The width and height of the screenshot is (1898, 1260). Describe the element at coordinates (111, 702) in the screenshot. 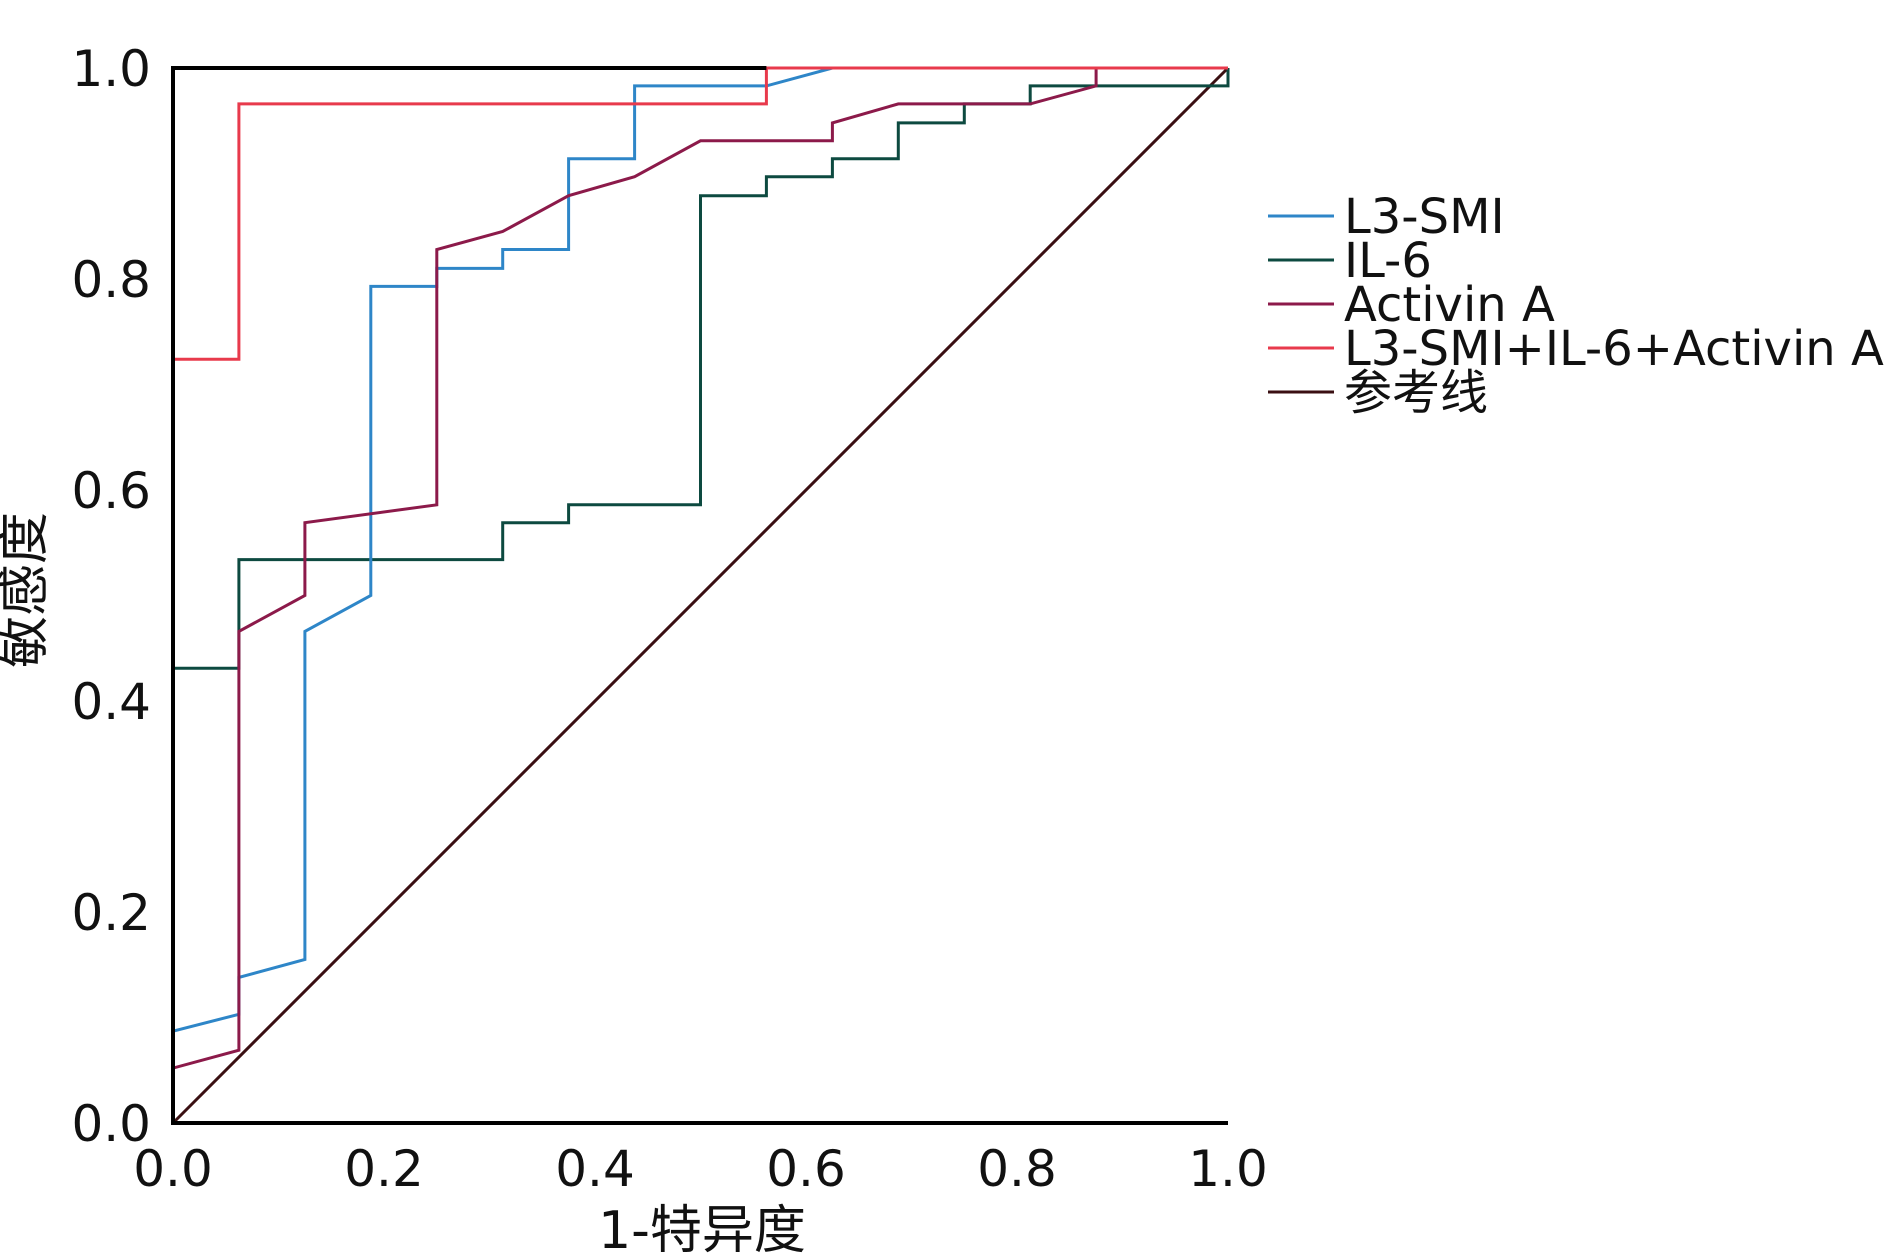

I see `y-tick-label: 0.4` at that location.